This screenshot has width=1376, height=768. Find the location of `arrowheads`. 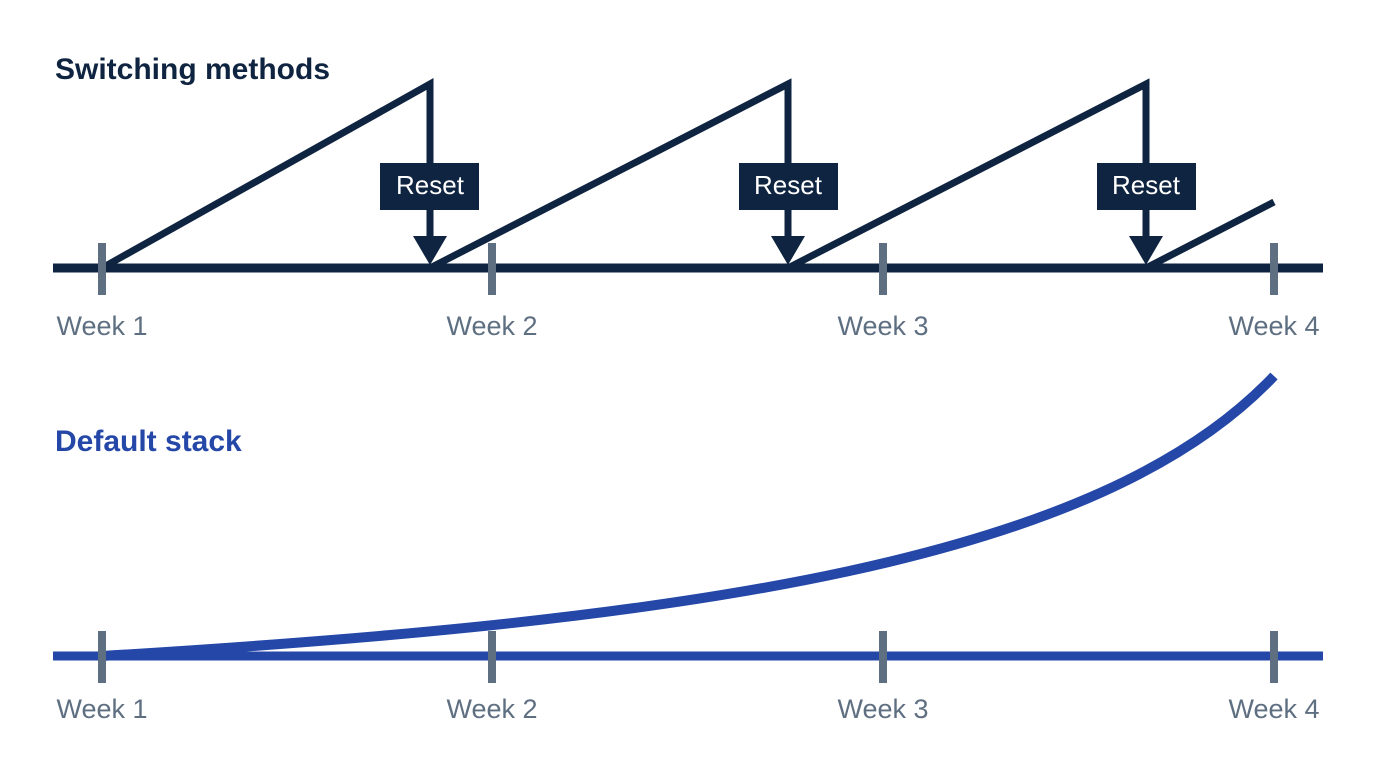

arrowheads is located at coordinates (788, 214).